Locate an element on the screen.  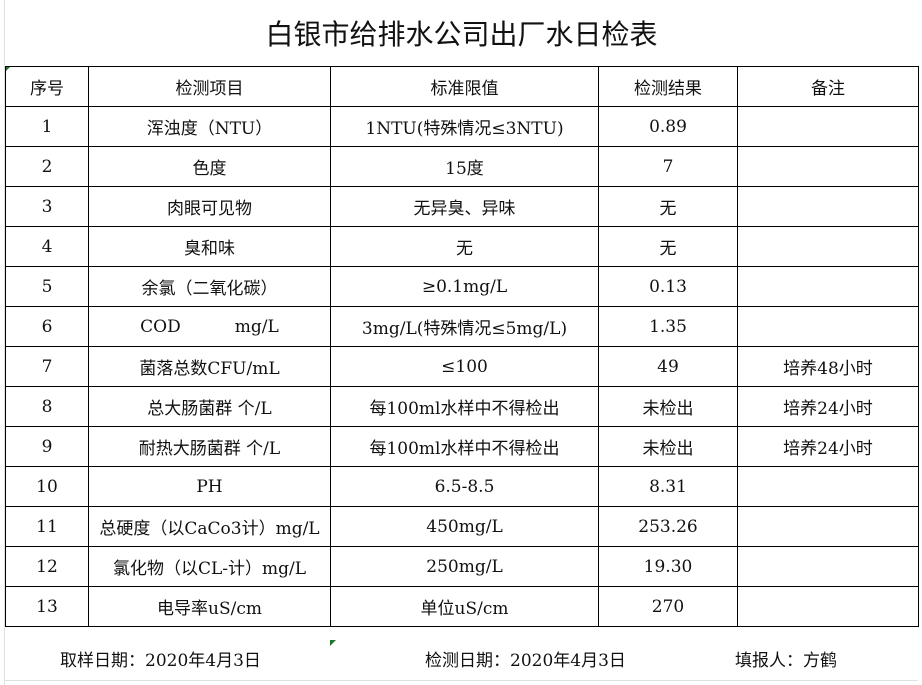
cell-index: 8 is located at coordinates (47, 406).